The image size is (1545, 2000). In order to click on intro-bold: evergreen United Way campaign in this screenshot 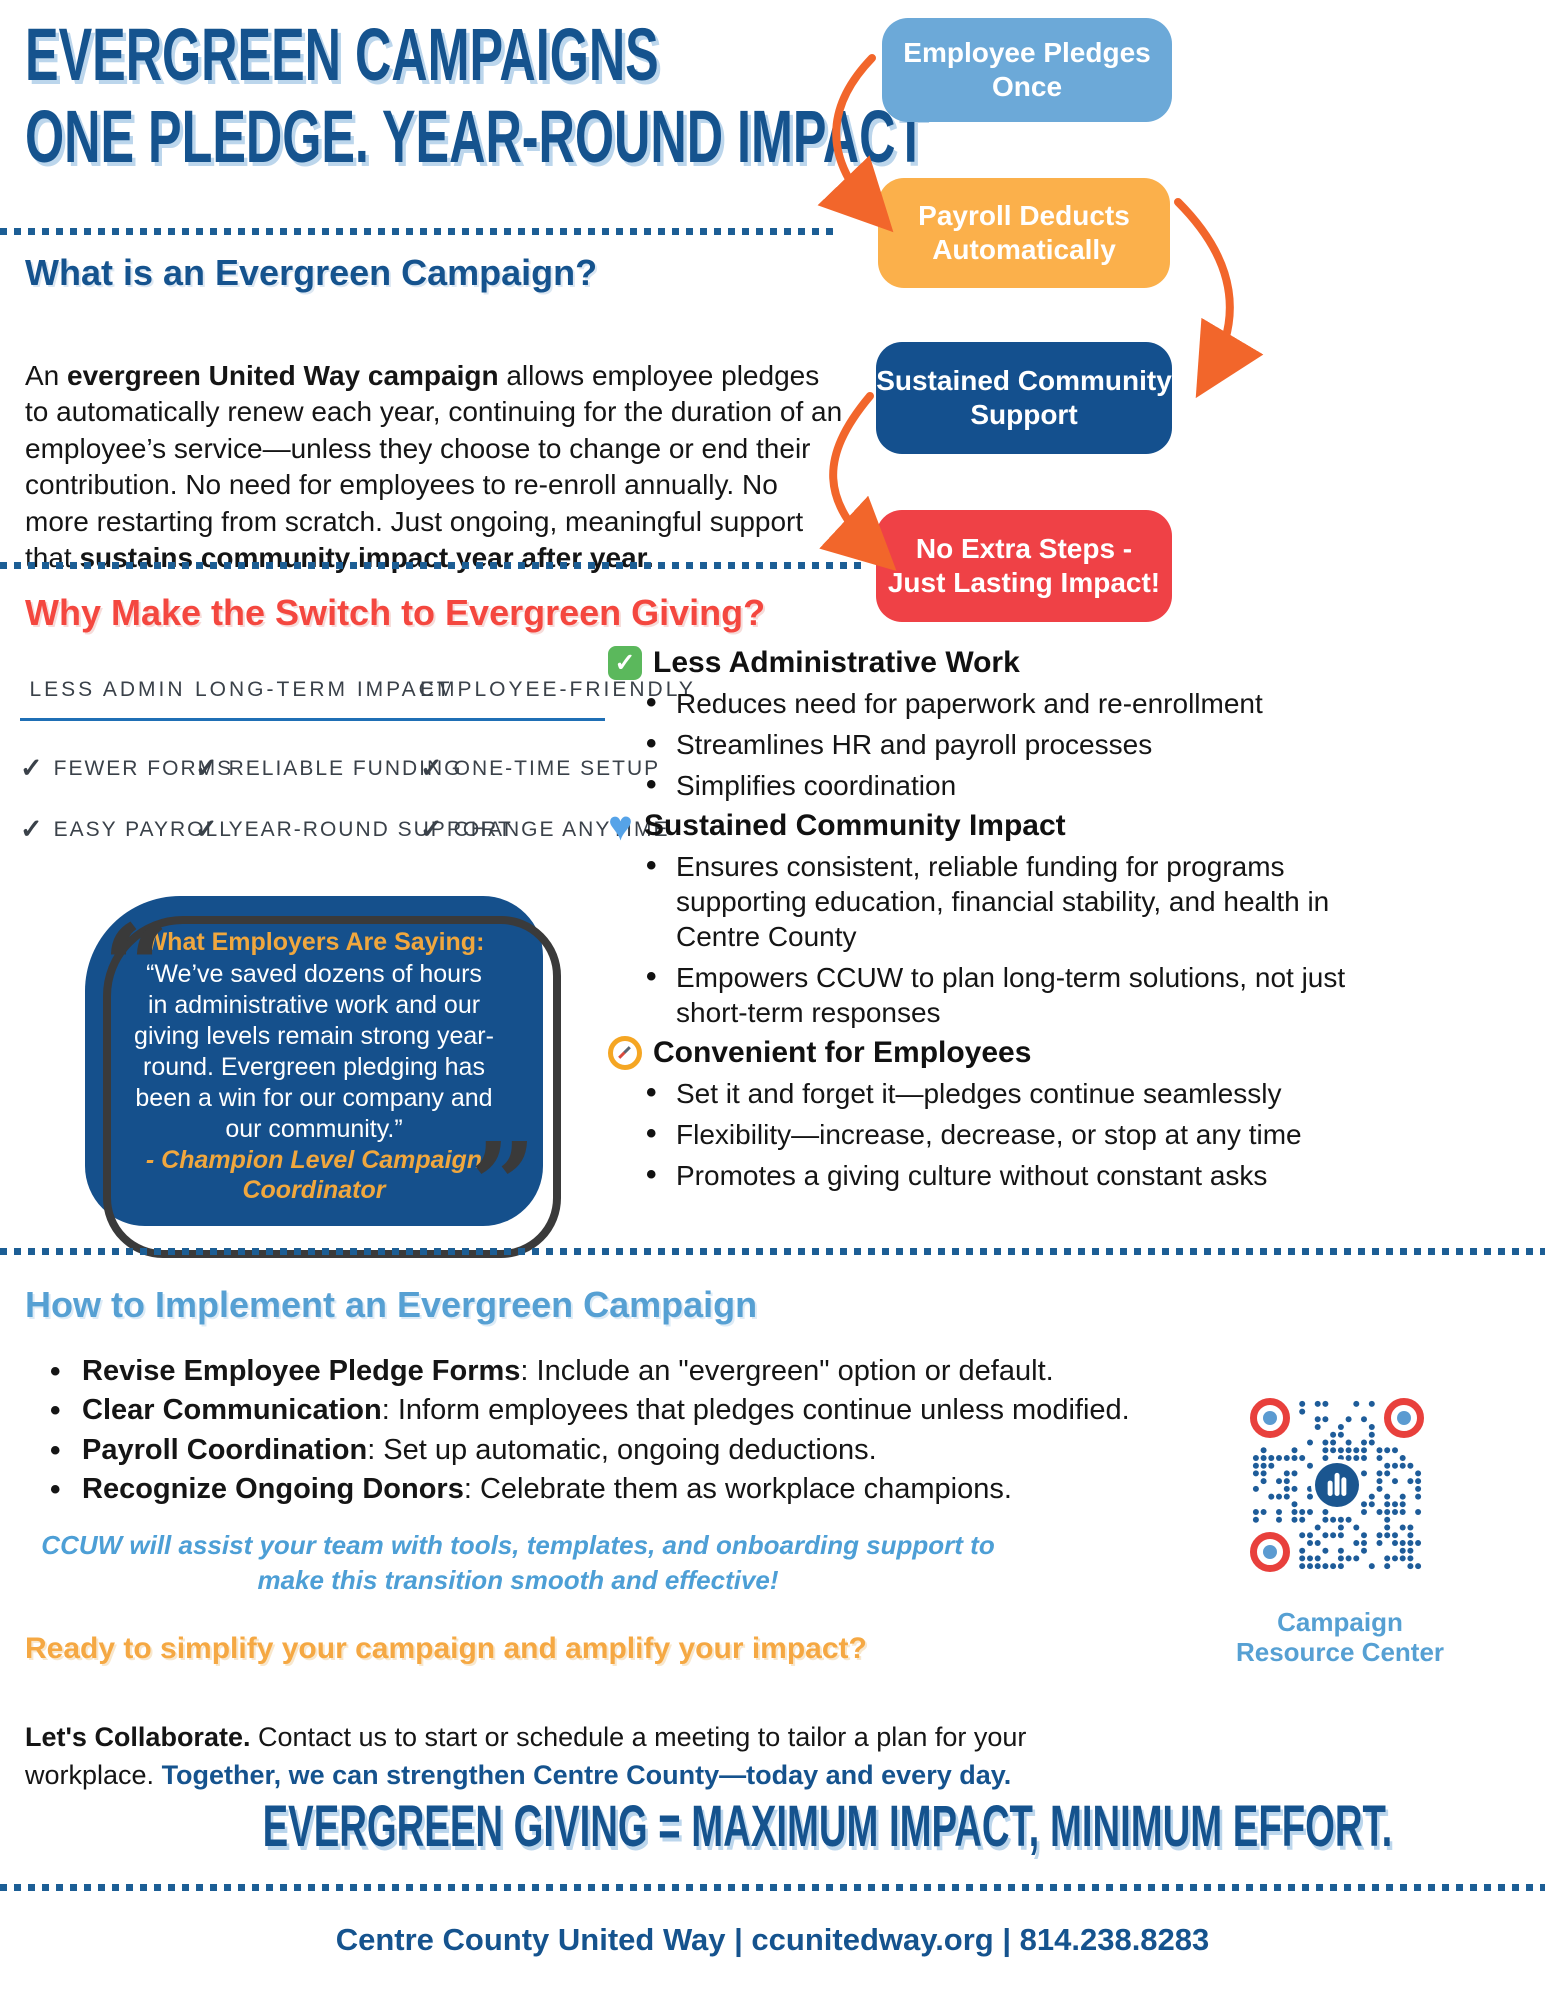, I will do `click(283, 375)`.